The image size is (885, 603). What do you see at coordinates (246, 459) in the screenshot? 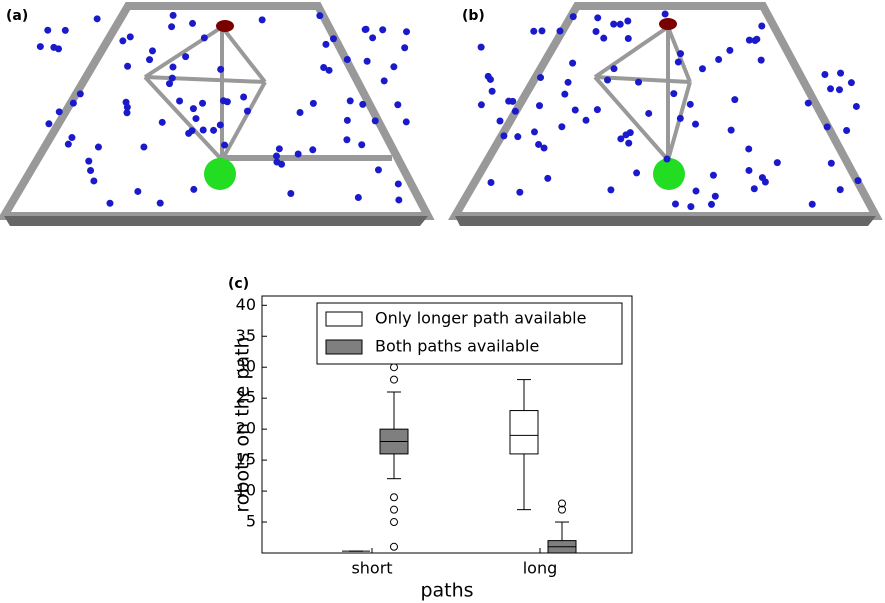
I see `y-tick-label: 15` at bounding box center [246, 459].